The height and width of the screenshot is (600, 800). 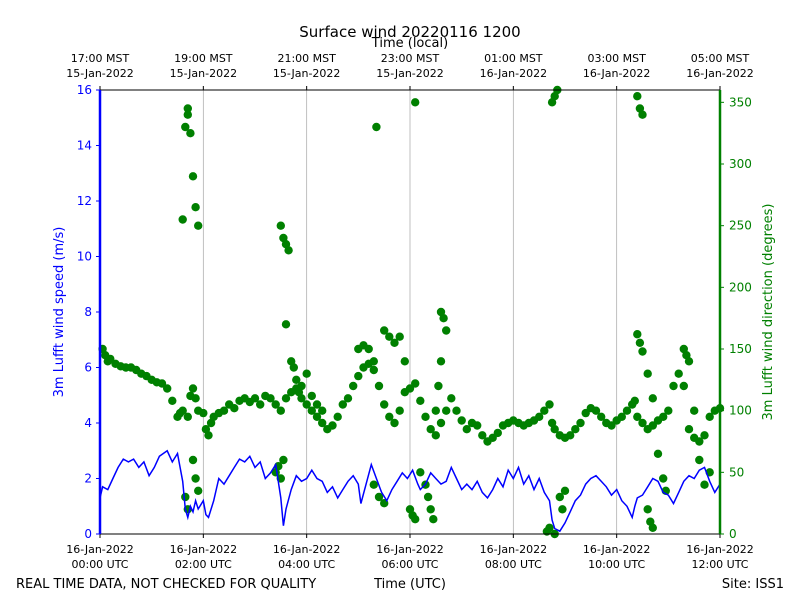 What do you see at coordinates (100, 73) in the screenshot?
I see `top-tick-label: 15-Jan-2022` at bounding box center [100, 73].